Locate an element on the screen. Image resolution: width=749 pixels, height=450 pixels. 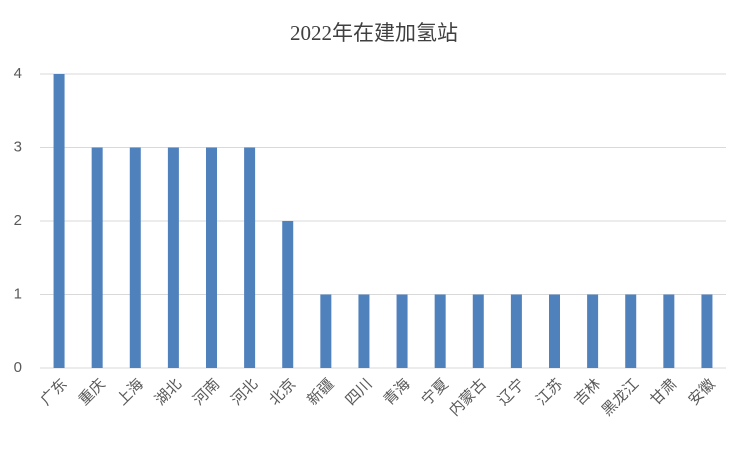
x-tick-label: 安徽 is located at coordinates (701, 392).